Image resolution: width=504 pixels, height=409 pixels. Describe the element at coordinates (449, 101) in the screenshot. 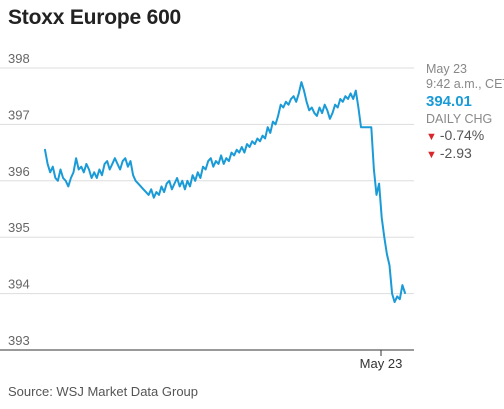

I see `quote-price: 394.01` at that location.